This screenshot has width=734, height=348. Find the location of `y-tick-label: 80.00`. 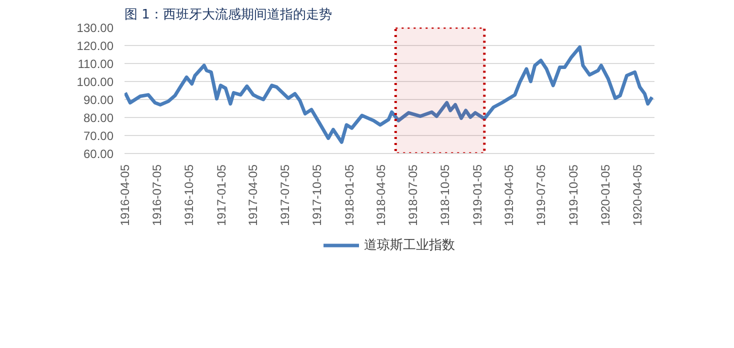

y-tick-label: 80.00 is located at coordinates (98, 118).